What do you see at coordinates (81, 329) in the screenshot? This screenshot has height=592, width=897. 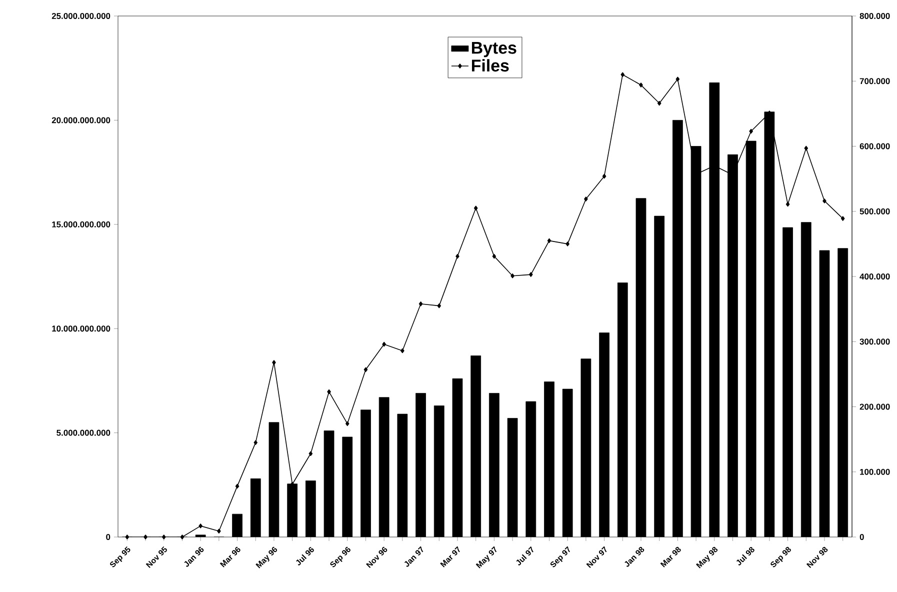 I see `y-tick-label: 10.000.000.000` at bounding box center [81, 329].